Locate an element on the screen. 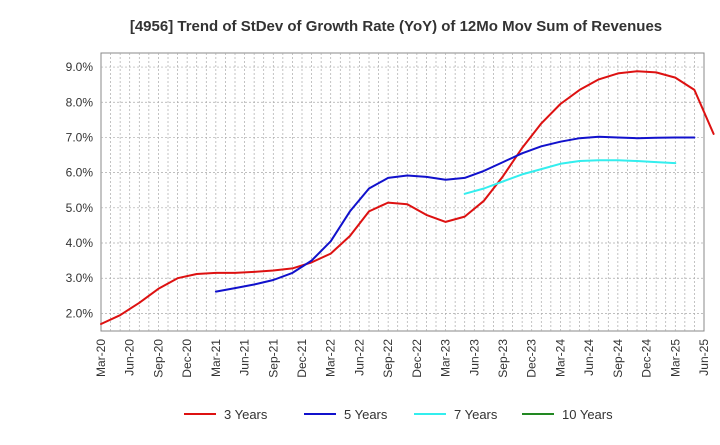 Image resolution: width=720 pixels, height=445 pixels. y-tick-label: 2.0% is located at coordinates (80, 313).